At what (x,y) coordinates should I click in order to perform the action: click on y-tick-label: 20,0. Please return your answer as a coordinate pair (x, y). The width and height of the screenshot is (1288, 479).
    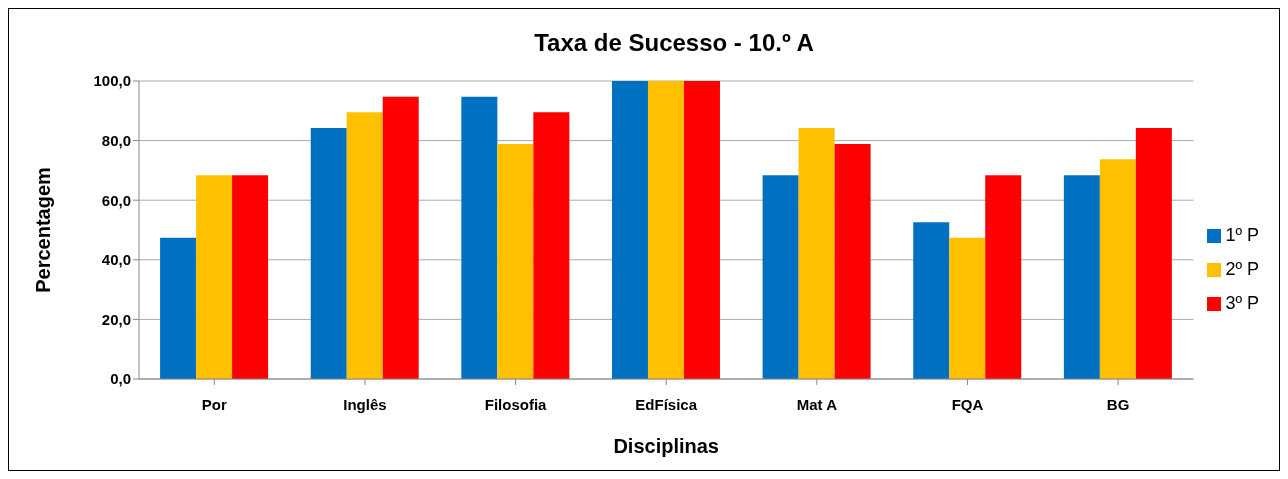
    Looking at the image, I should click on (116, 319).